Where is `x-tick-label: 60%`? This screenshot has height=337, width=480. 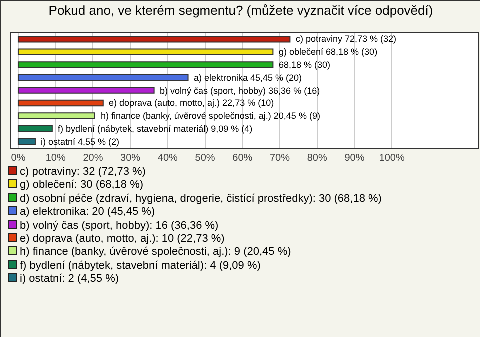 x-tick-label: 60% is located at coordinates (242, 158).